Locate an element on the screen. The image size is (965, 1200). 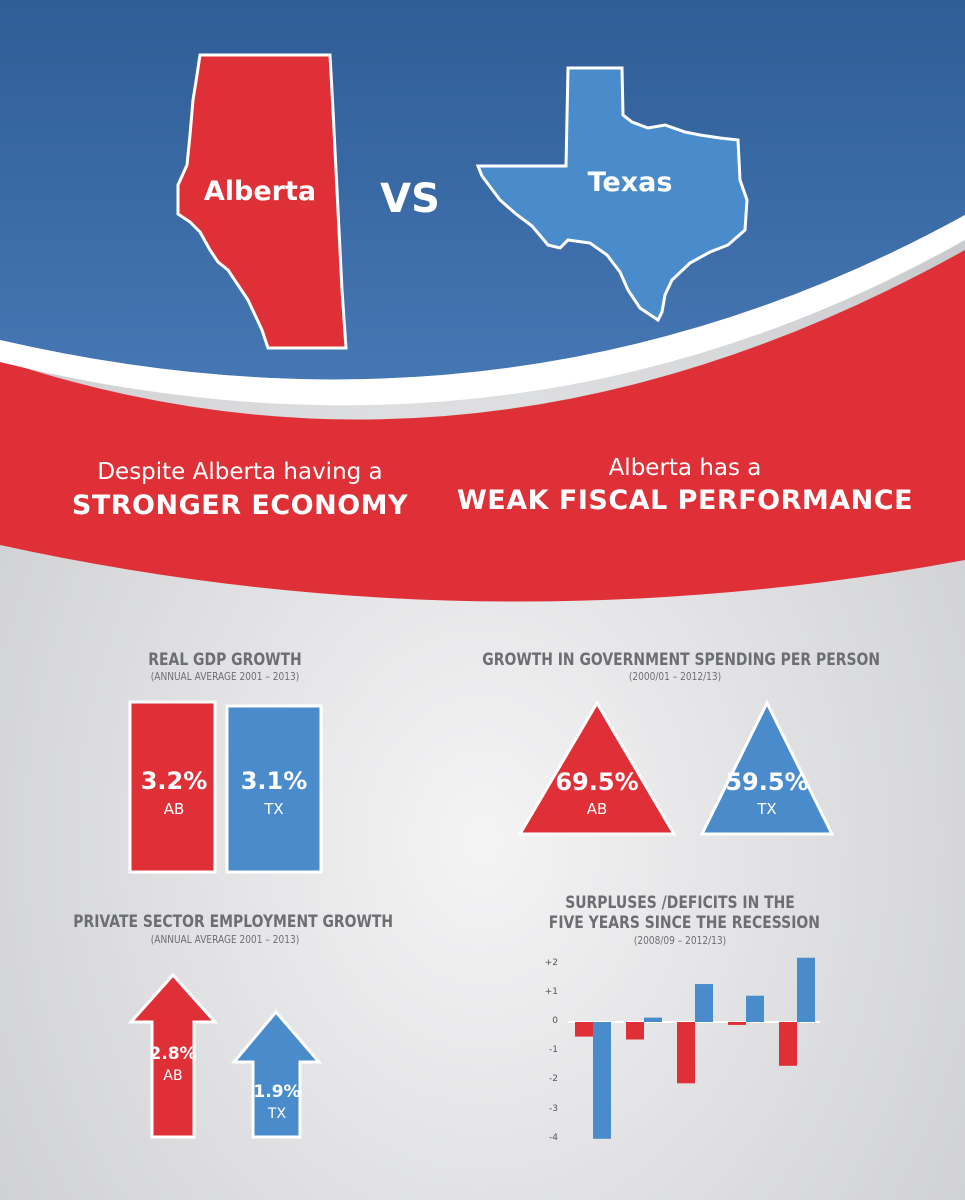
deficit-chart is located at coordinates (694, 1048).